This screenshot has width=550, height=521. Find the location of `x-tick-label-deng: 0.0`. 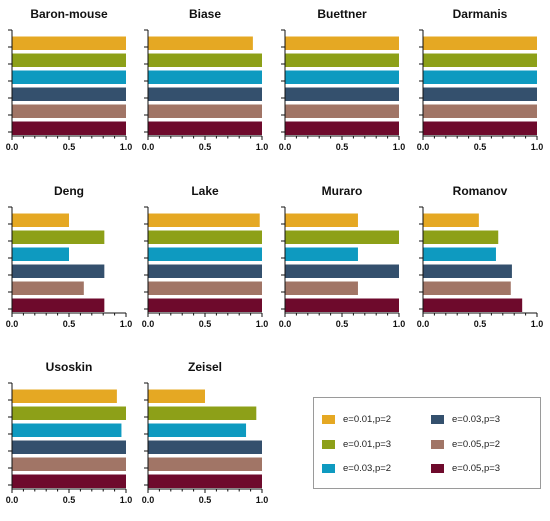

x-tick-label-deng: 0.0 is located at coordinates (12, 324).